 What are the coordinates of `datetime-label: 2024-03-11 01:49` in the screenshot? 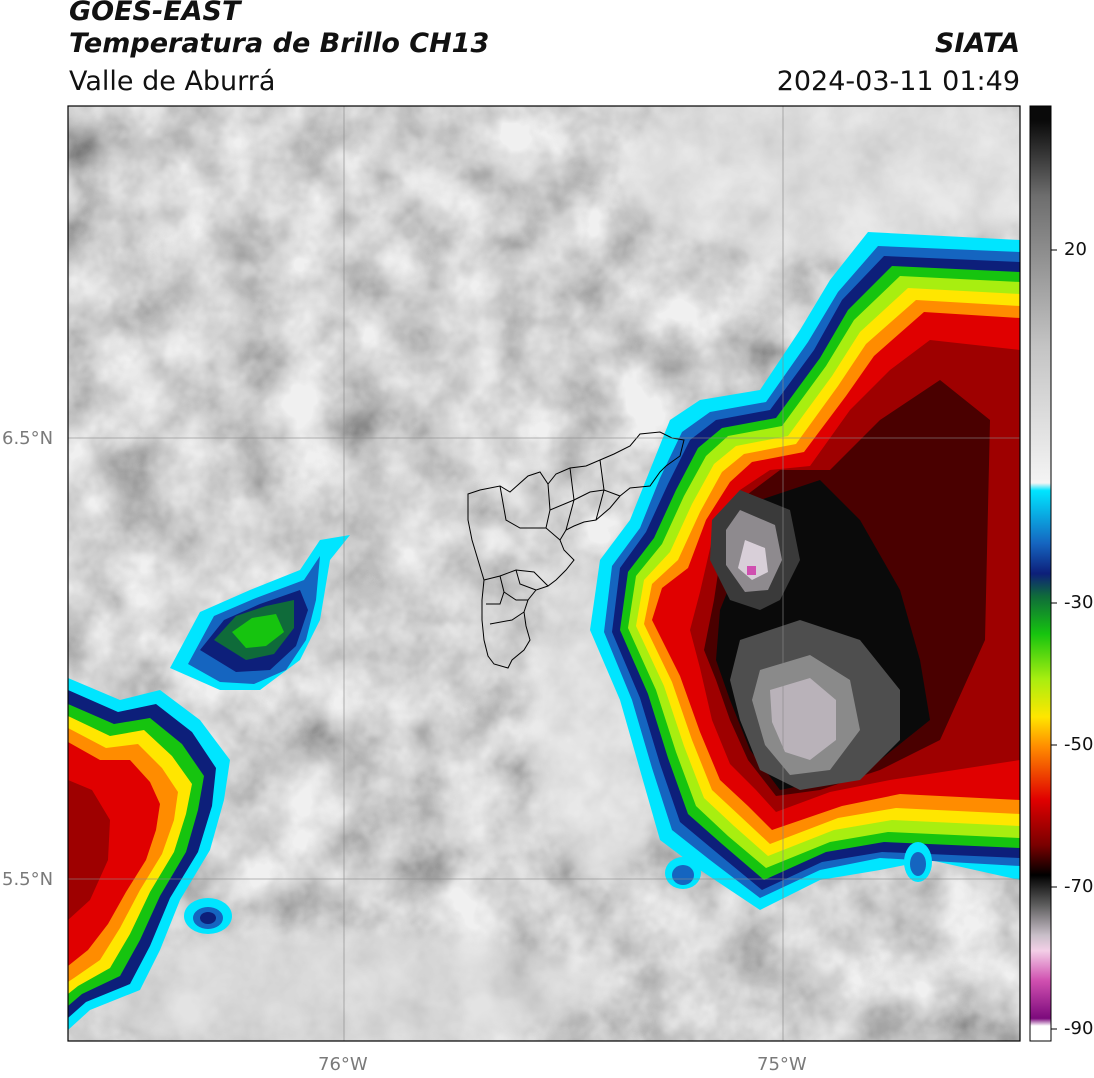 It's located at (898, 81).